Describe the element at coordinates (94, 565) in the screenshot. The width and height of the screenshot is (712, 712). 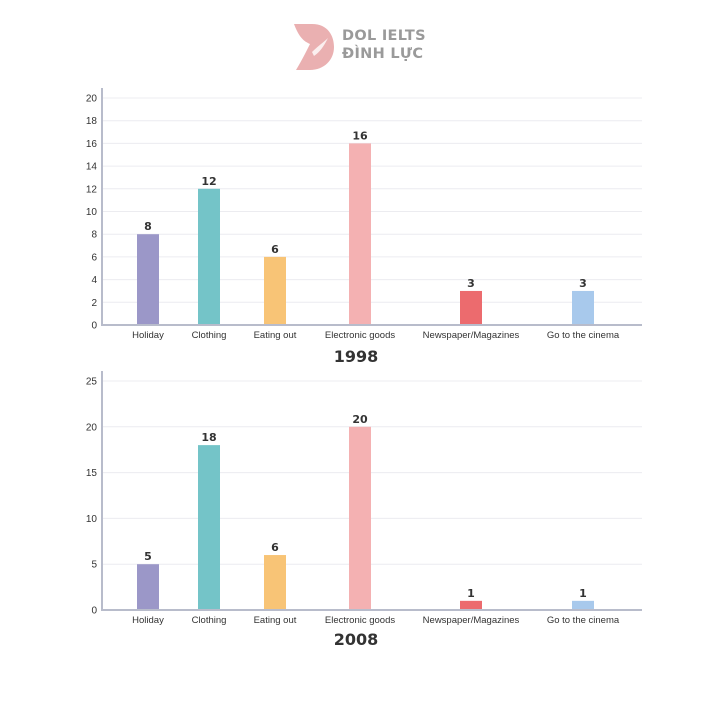
I see `y-tick-label: 5` at that location.